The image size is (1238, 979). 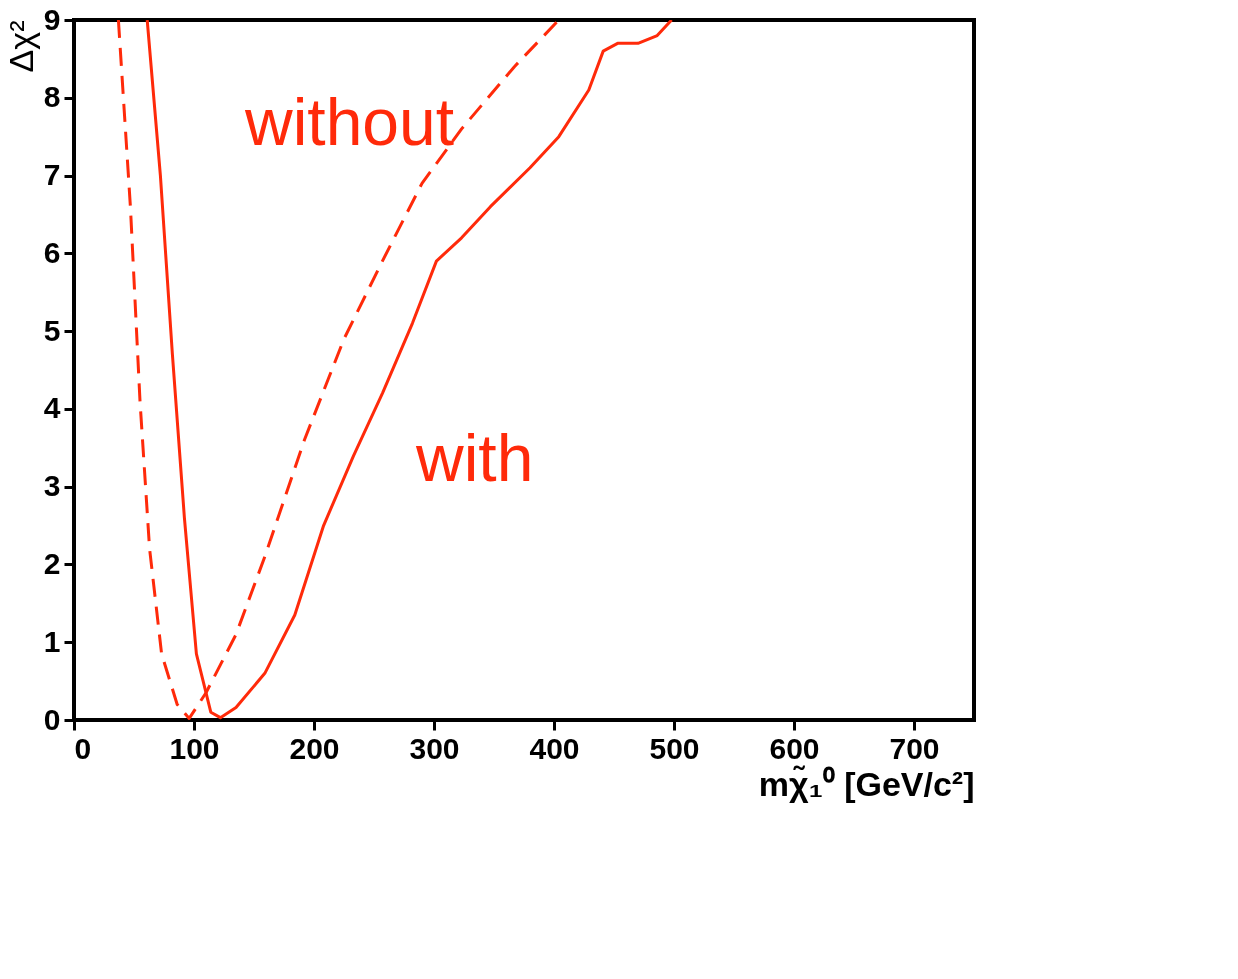 I want to click on x-tick-label: 600, so click(x=794, y=748).